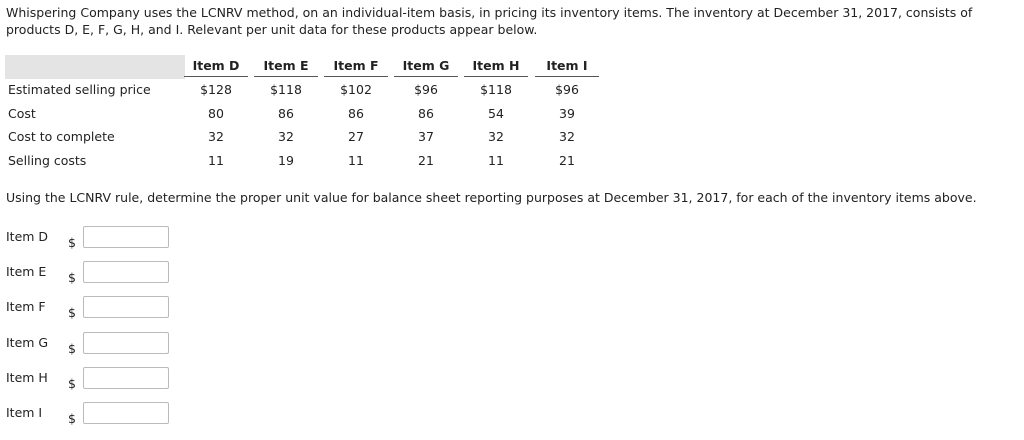 The image size is (1024, 440). What do you see at coordinates (567, 113) in the screenshot?
I see `table-cell: 39` at bounding box center [567, 113].